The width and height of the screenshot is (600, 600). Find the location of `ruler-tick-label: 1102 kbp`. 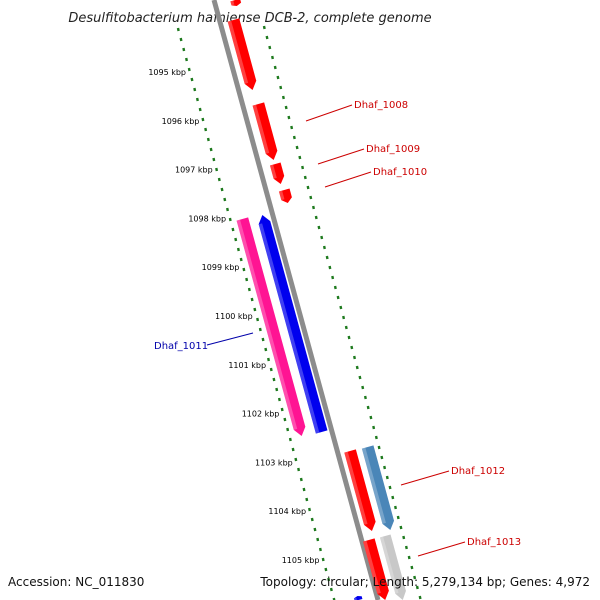

ruler-tick-label: 1102 kbp is located at coordinates (261, 414).